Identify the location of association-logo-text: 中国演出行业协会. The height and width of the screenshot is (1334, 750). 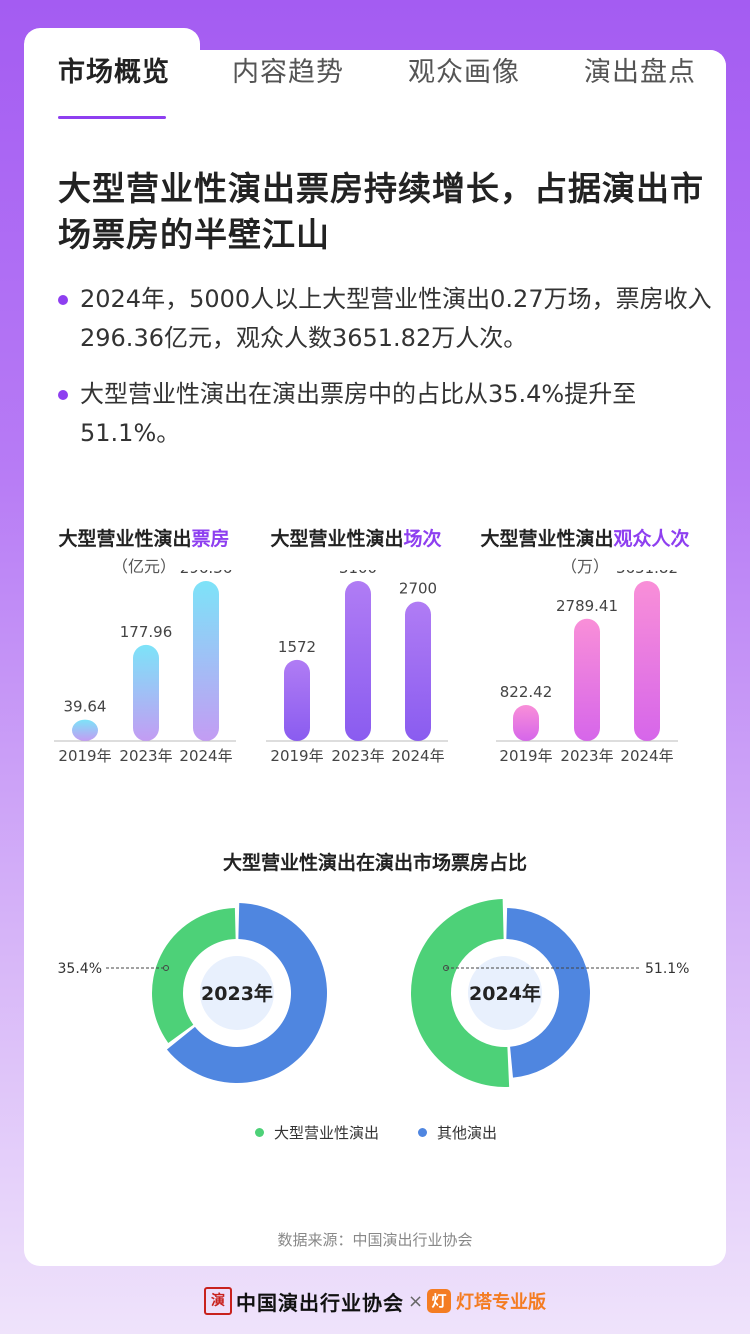
(319, 1302).